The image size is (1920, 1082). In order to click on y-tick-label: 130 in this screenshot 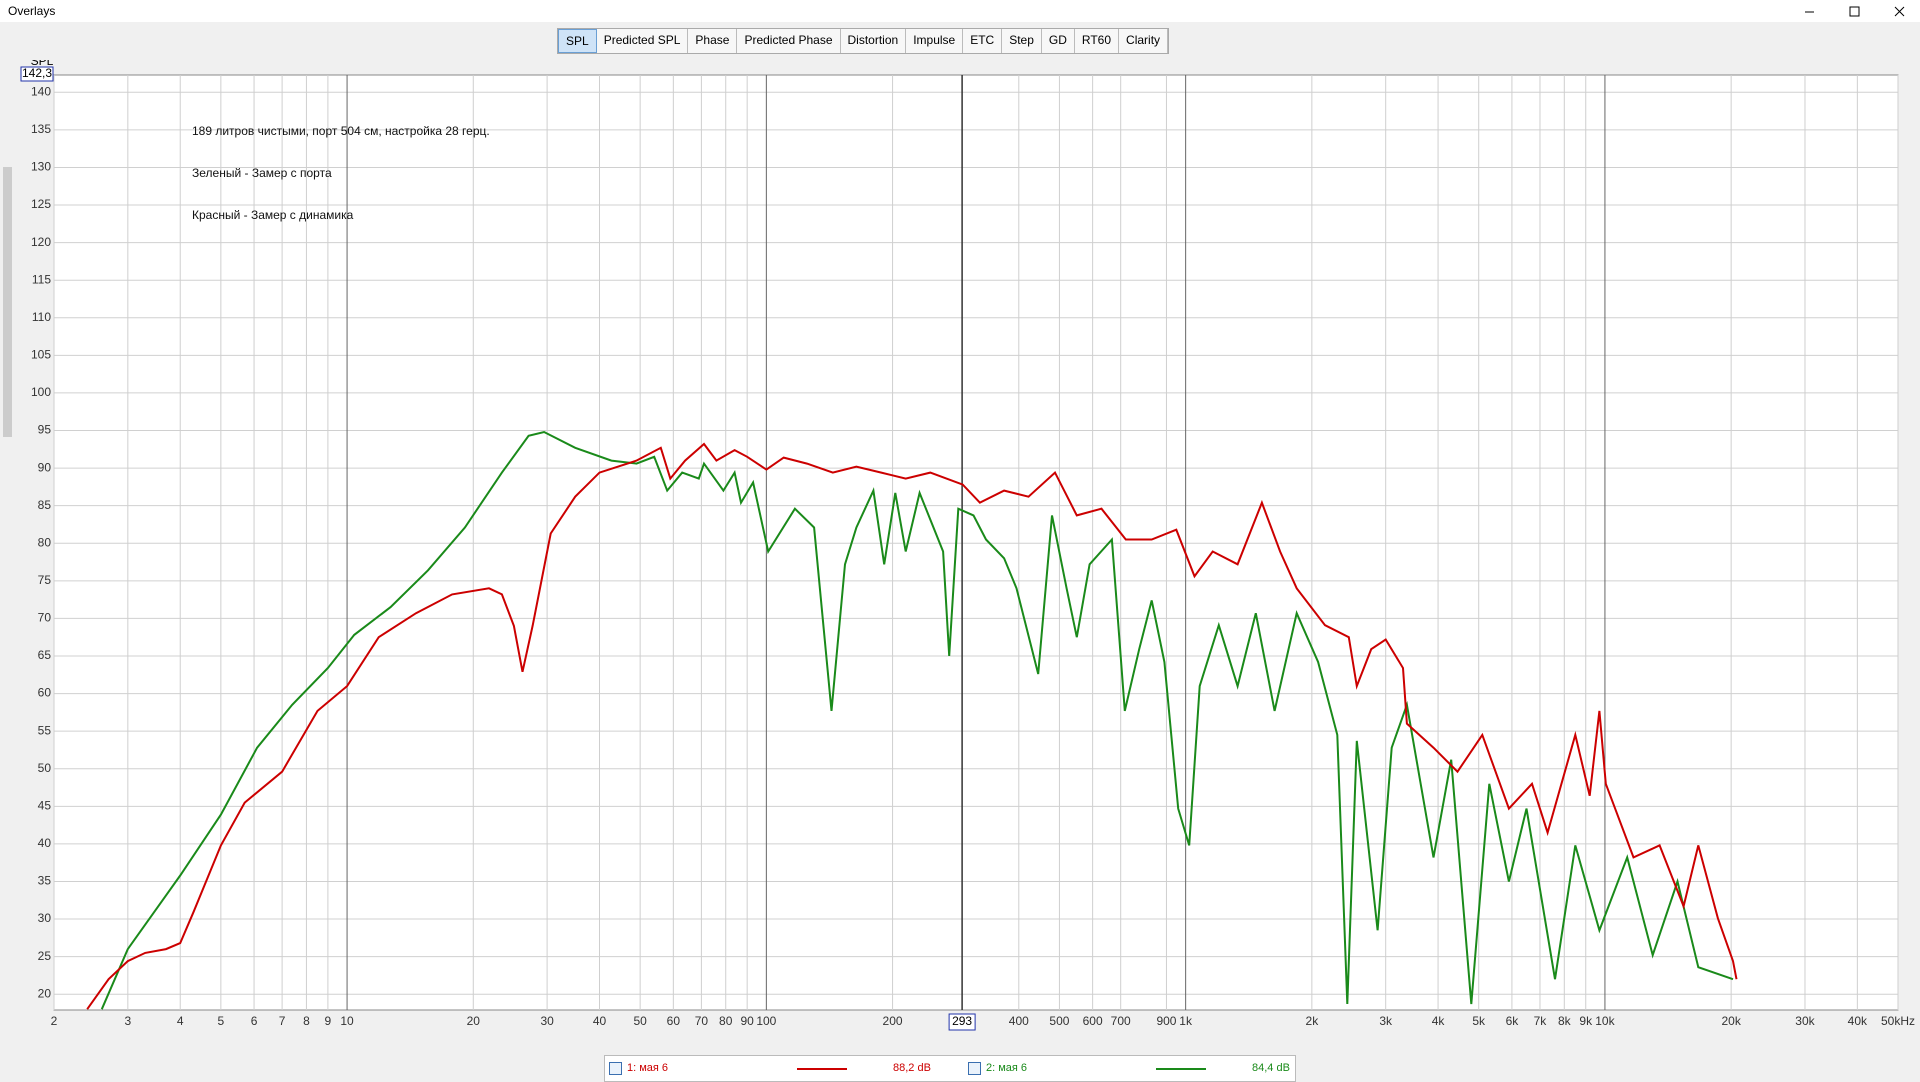, I will do `click(41, 167)`.